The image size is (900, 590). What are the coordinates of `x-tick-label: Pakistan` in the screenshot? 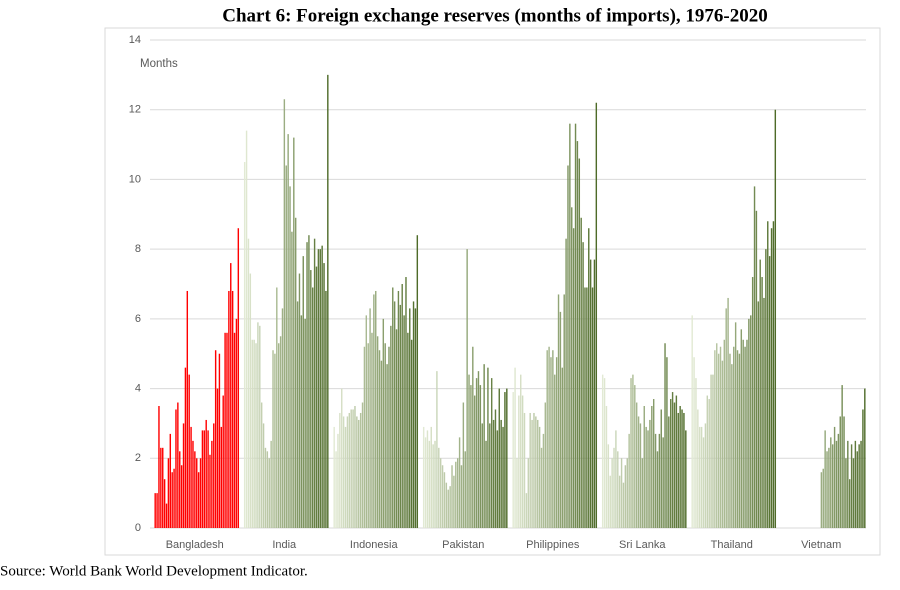 It's located at (463, 545).